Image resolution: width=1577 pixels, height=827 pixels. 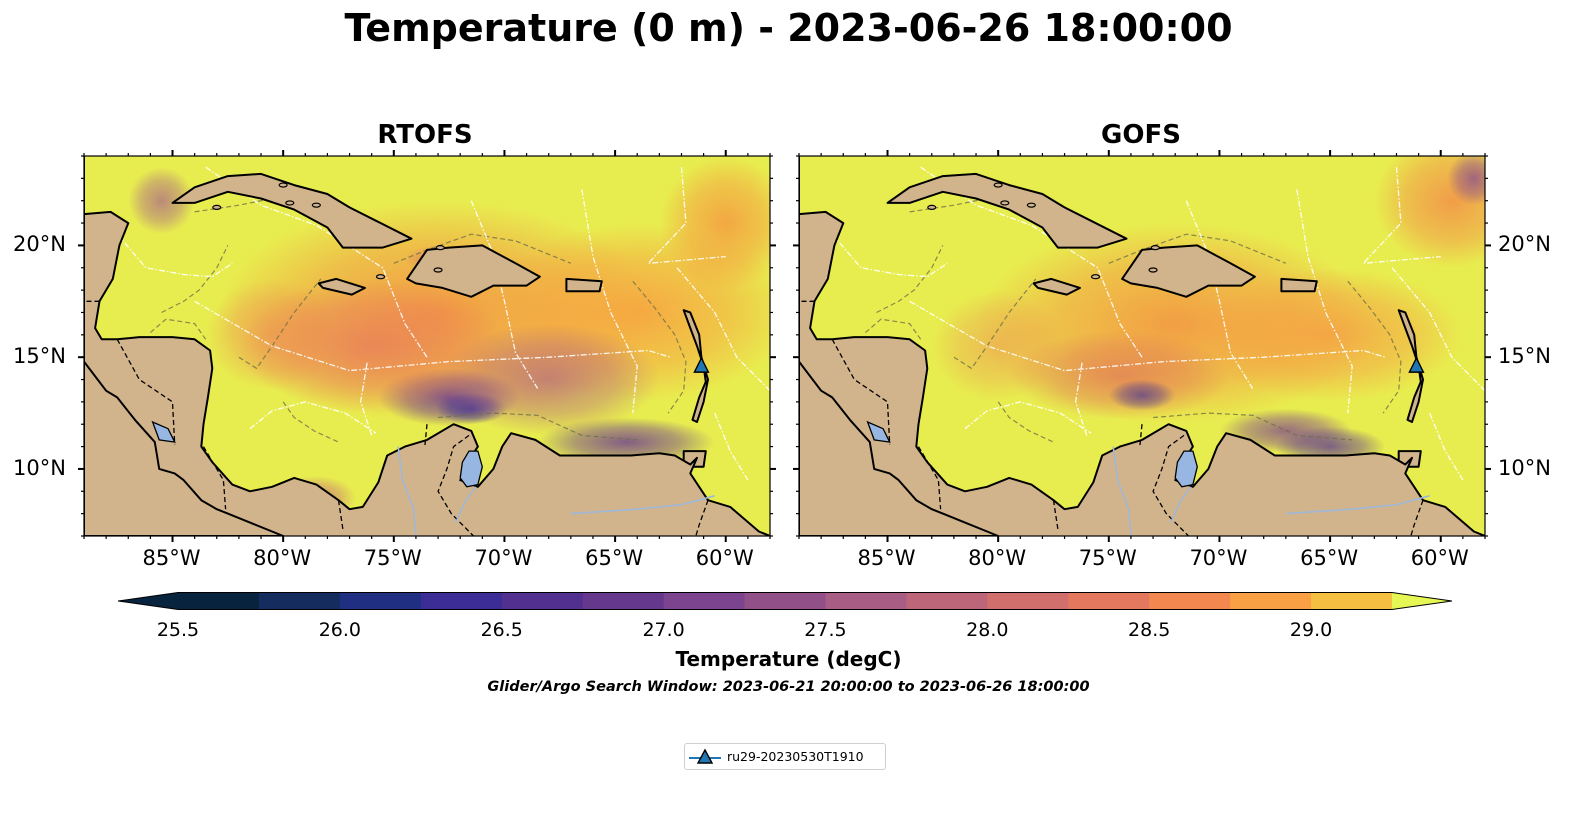 I want to click on lat-tick-label-right: 10°N, so click(x=1524, y=467).